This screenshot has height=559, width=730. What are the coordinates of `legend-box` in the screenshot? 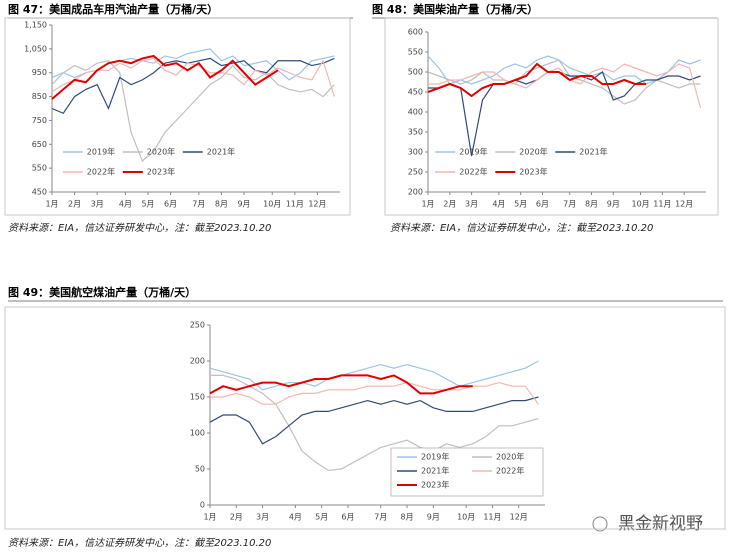 It's located at (467, 472).